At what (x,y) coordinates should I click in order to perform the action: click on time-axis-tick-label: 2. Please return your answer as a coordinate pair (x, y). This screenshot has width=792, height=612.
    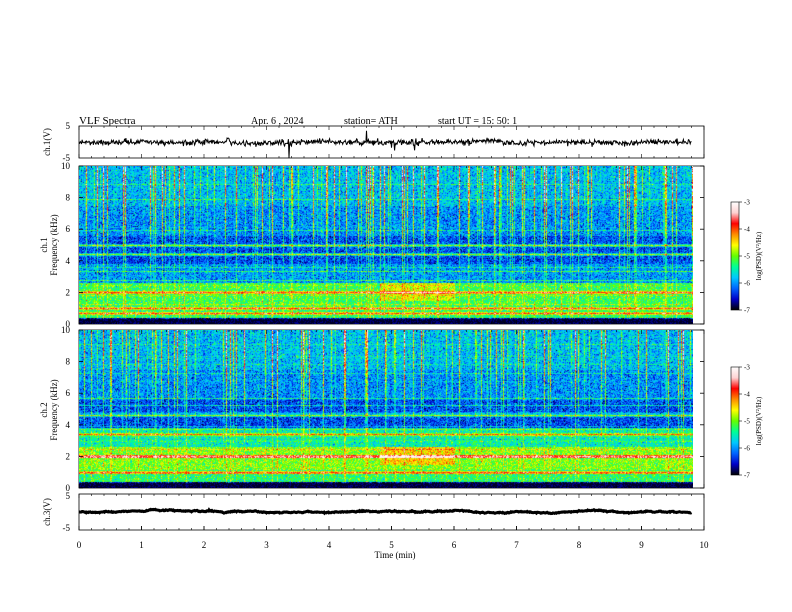
    Looking at the image, I should click on (204, 545).